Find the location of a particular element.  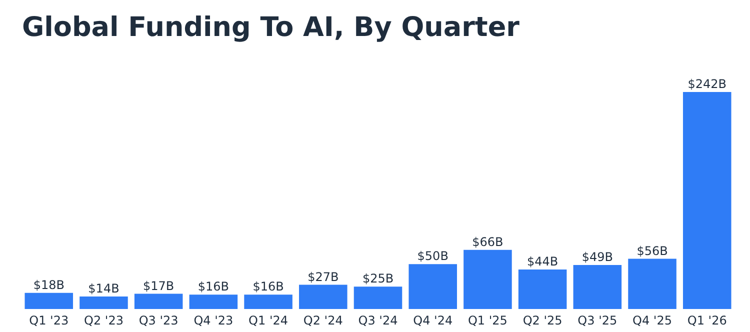

x-tick-label: Q2 '24 is located at coordinates (323, 321).